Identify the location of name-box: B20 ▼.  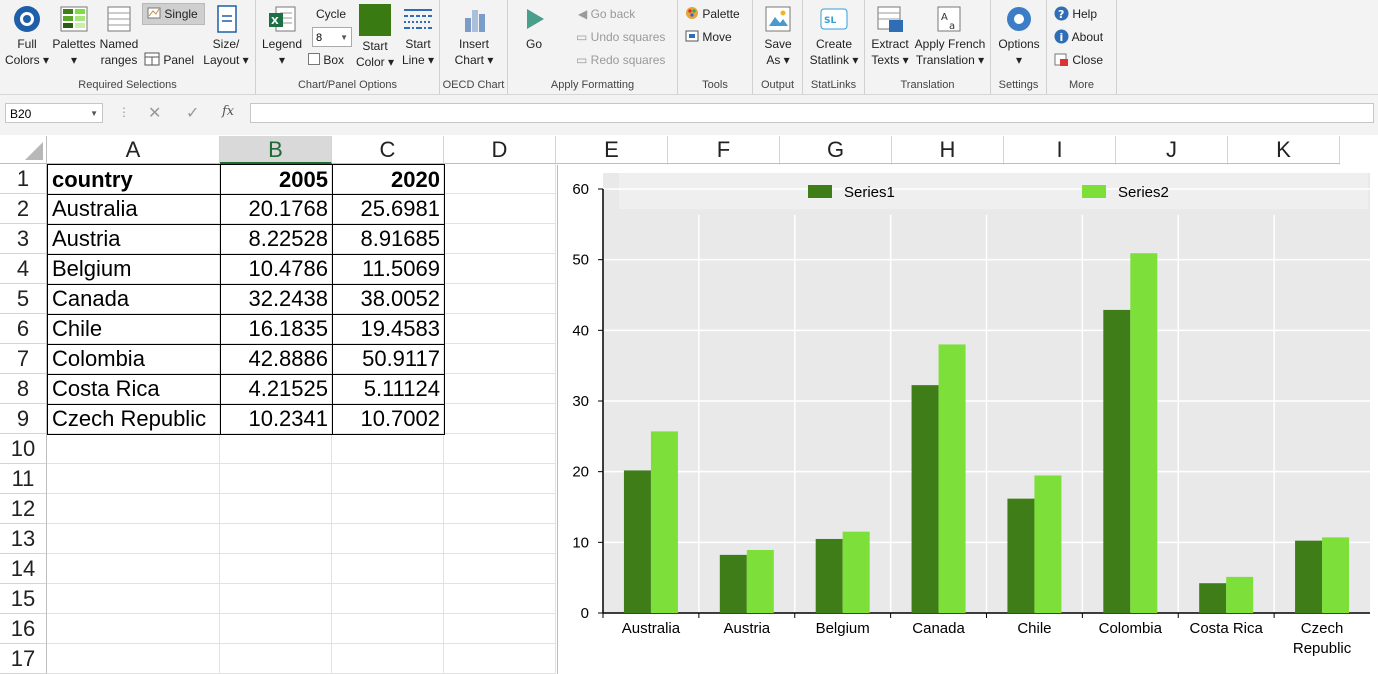
(54, 113).